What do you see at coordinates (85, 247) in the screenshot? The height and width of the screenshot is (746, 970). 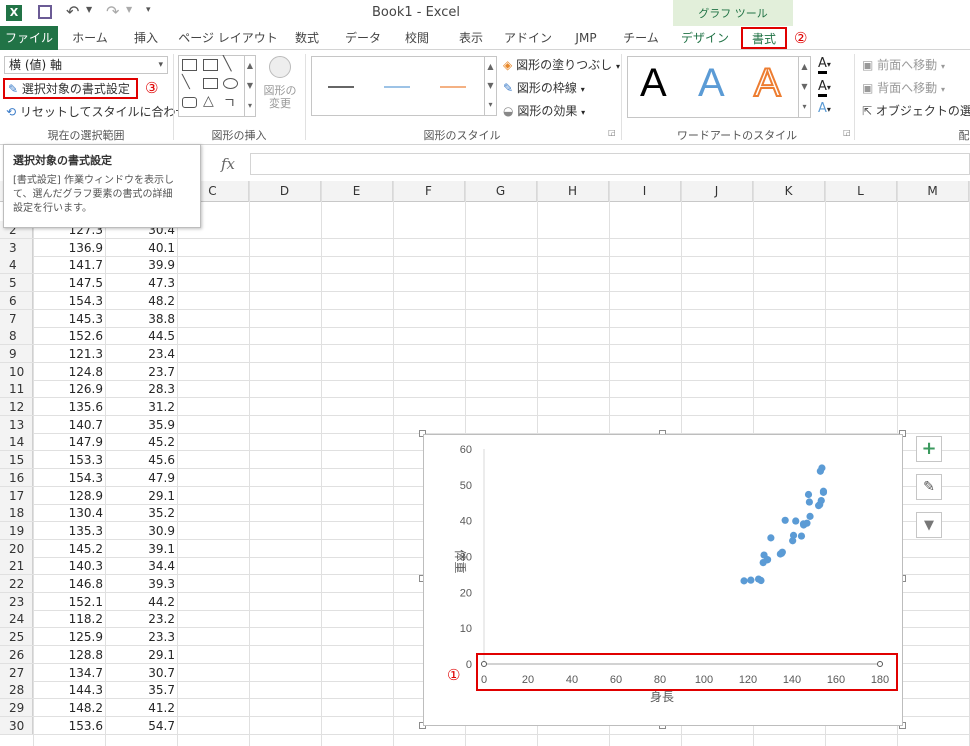 I see `height-cell: 136.9` at bounding box center [85, 247].